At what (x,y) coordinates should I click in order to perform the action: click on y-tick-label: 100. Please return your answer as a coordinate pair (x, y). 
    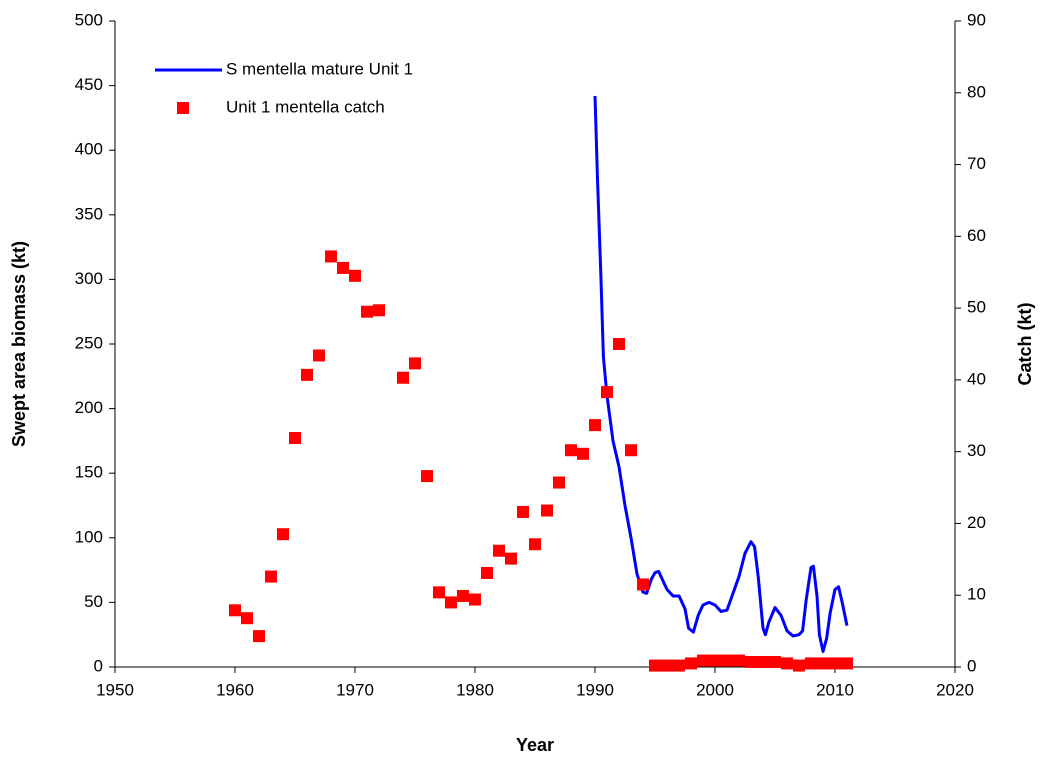
    Looking at the image, I should click on (89, 536).